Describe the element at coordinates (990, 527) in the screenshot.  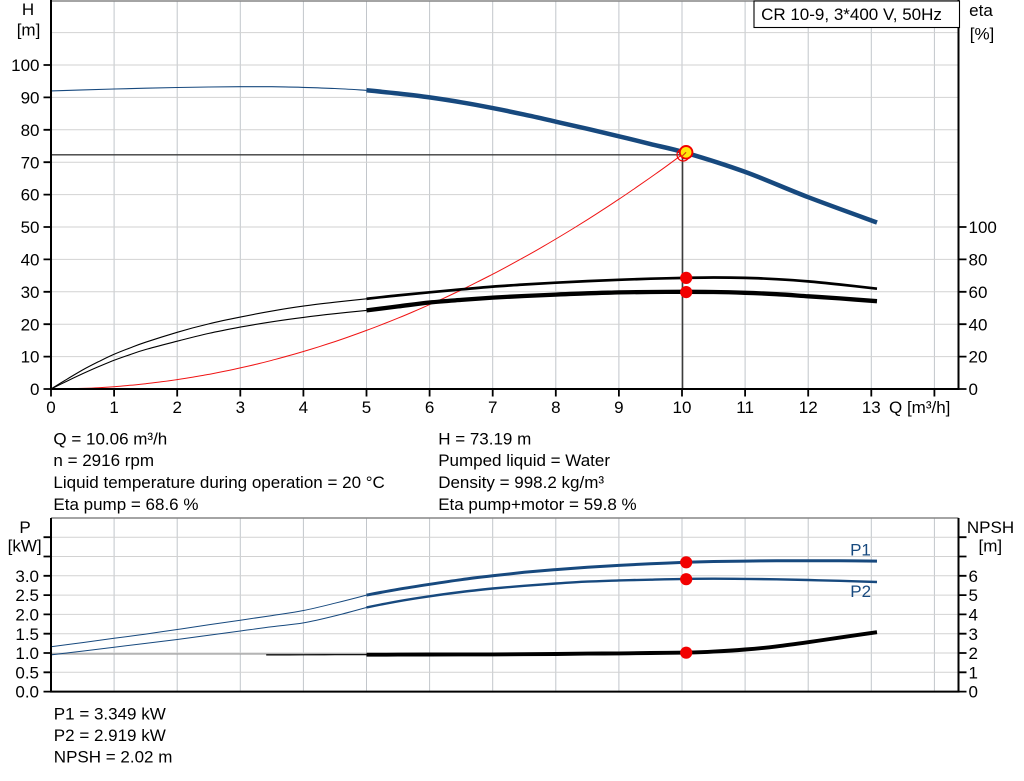
I see `svg-text: NPSH` at that location.